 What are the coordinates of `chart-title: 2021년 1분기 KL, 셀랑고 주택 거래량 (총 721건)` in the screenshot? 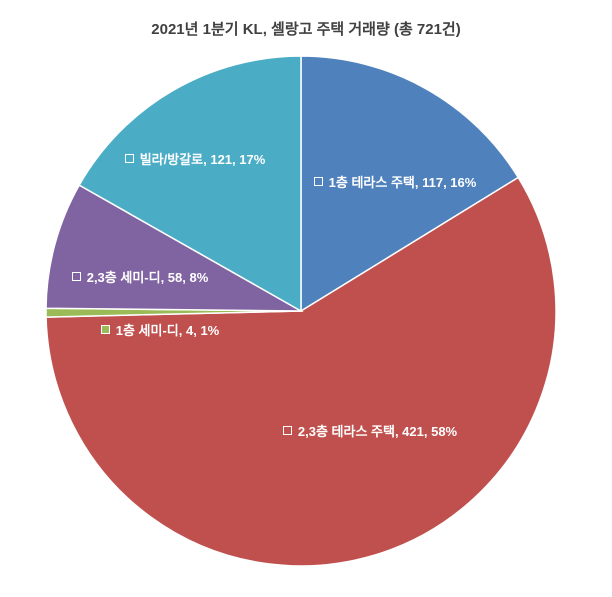 It's located at (306, 29).